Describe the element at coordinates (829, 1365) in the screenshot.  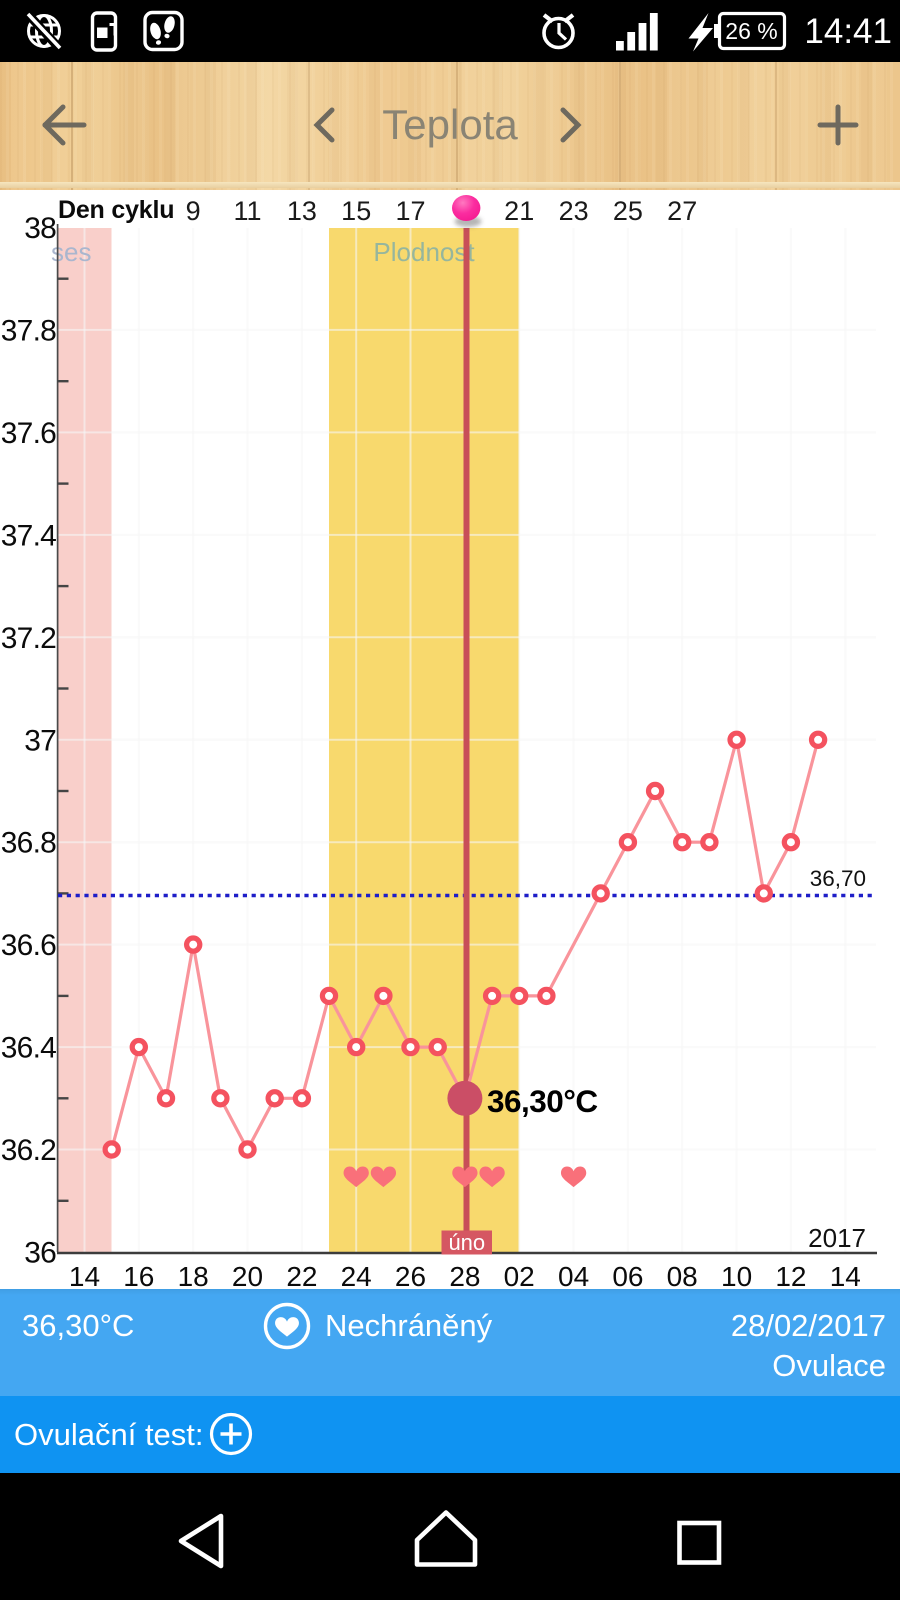
I see `svg-text: Ovulace` at that location.